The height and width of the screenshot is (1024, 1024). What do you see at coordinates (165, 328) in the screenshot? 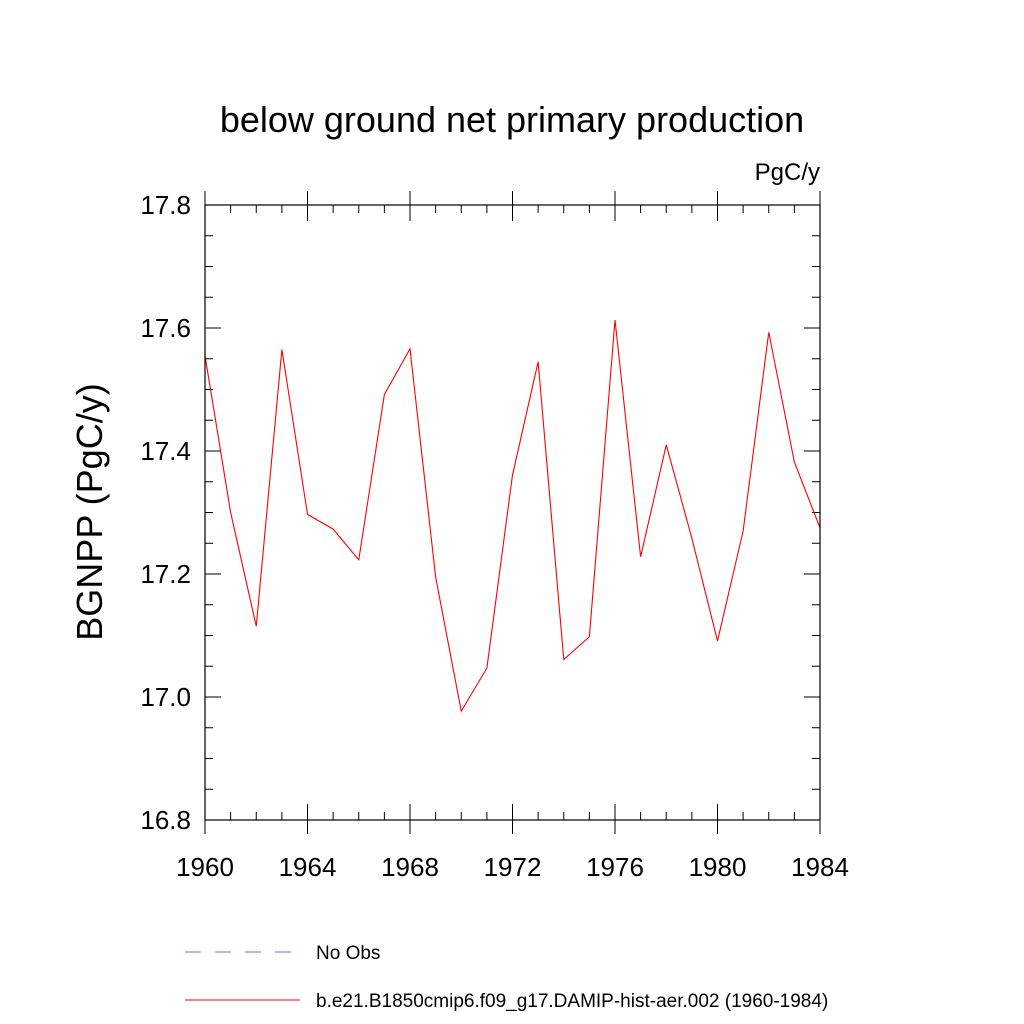
I see `y-tick-label: 17.6` at bounding box center [165, 328].